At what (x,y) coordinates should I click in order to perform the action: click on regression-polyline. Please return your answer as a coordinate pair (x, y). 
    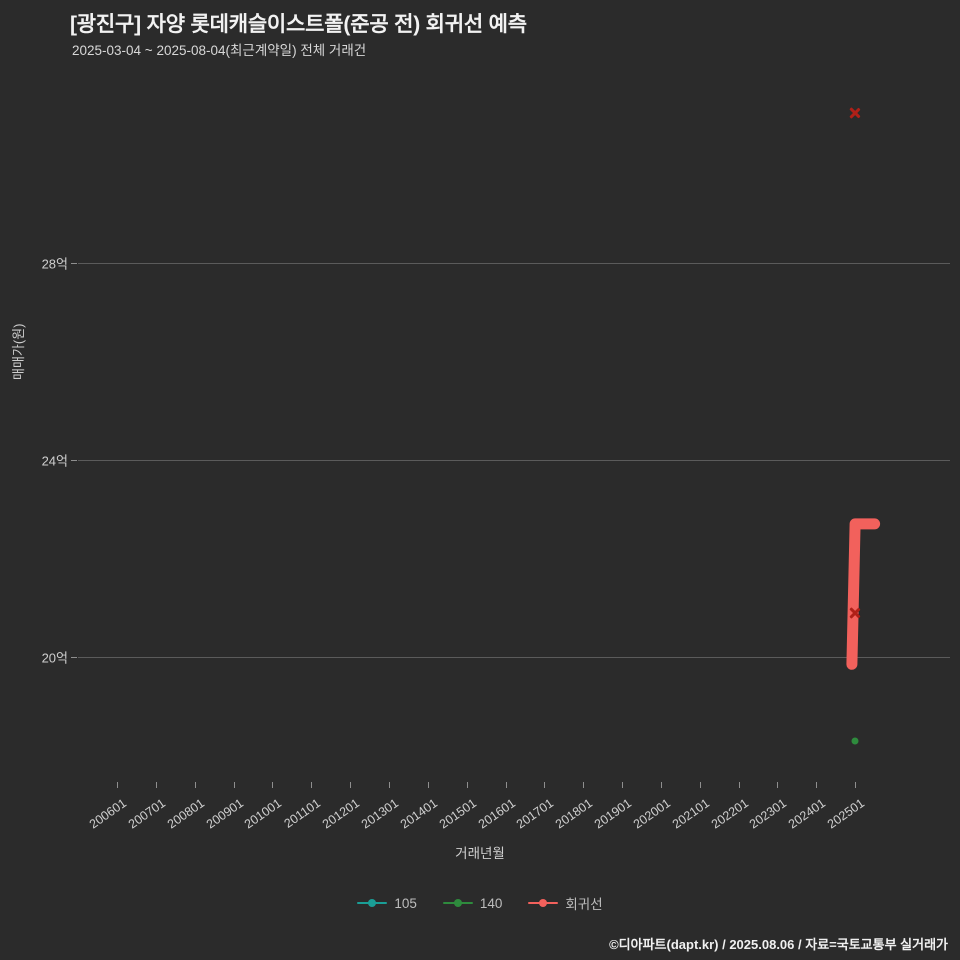
    Looking at the image, I should click on (863, 594).